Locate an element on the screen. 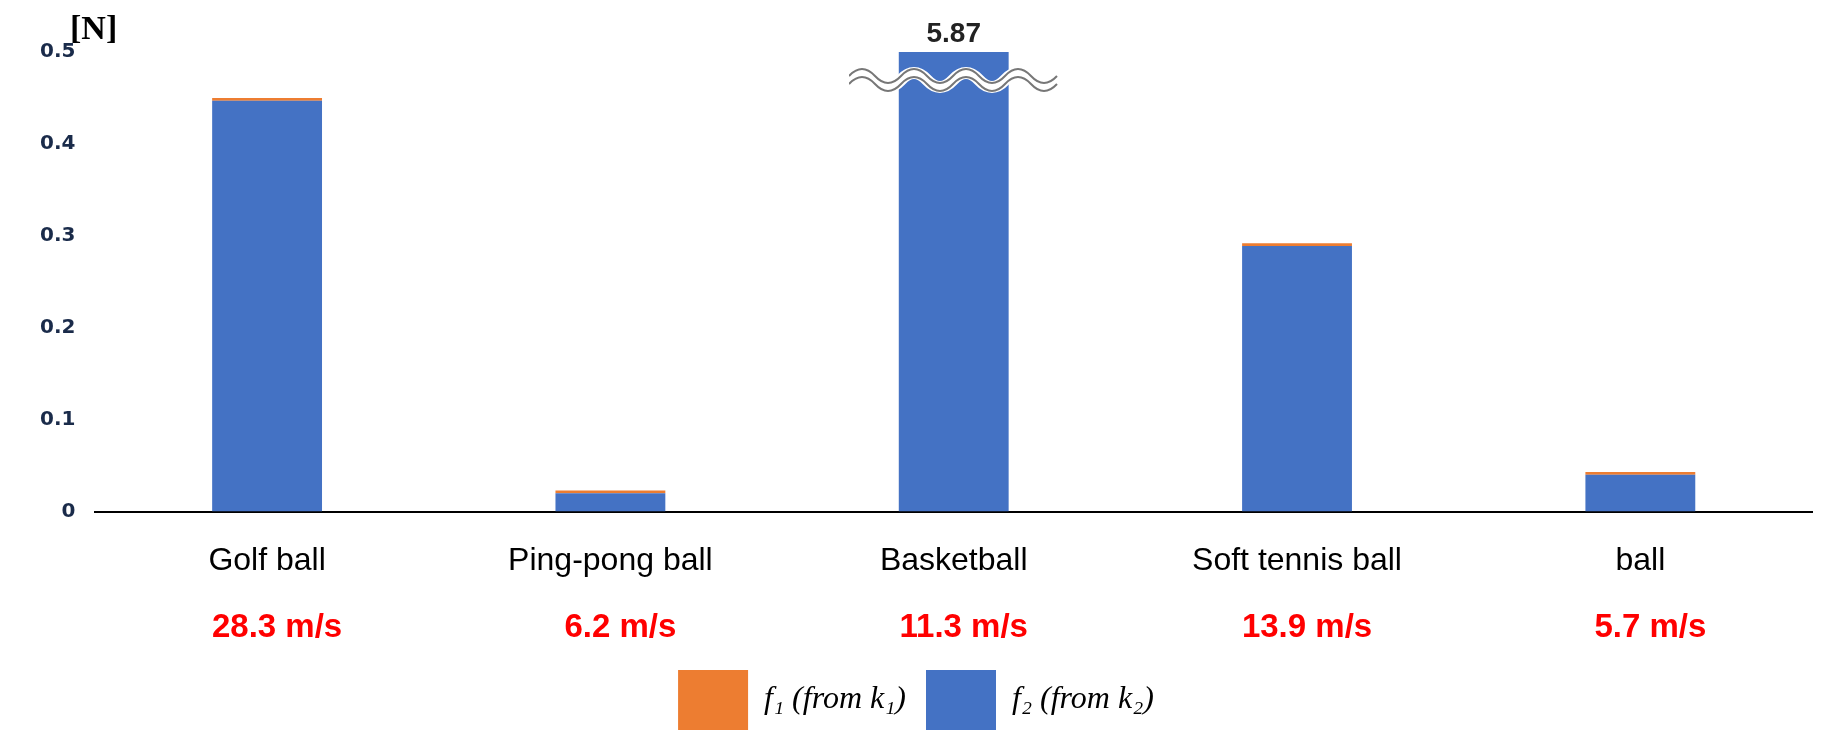 This screenshot has height=740, width=1827. x-tick-label: Soft tennis ball is located at coordinates (1297, 558).